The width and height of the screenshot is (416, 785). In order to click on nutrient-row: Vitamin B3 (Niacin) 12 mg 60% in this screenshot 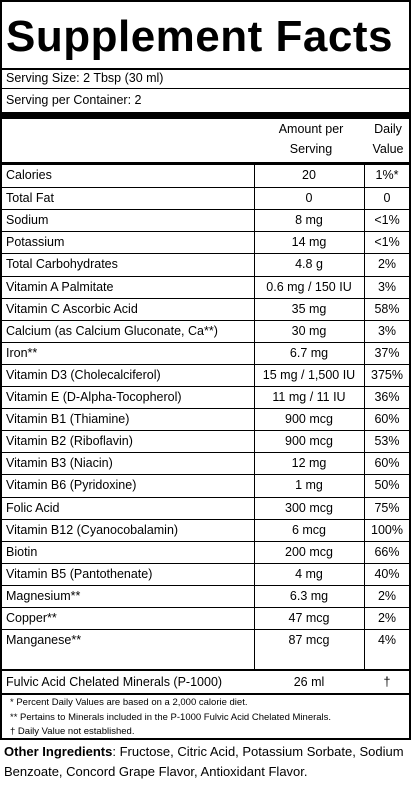, I will do `click(205, 463)`.